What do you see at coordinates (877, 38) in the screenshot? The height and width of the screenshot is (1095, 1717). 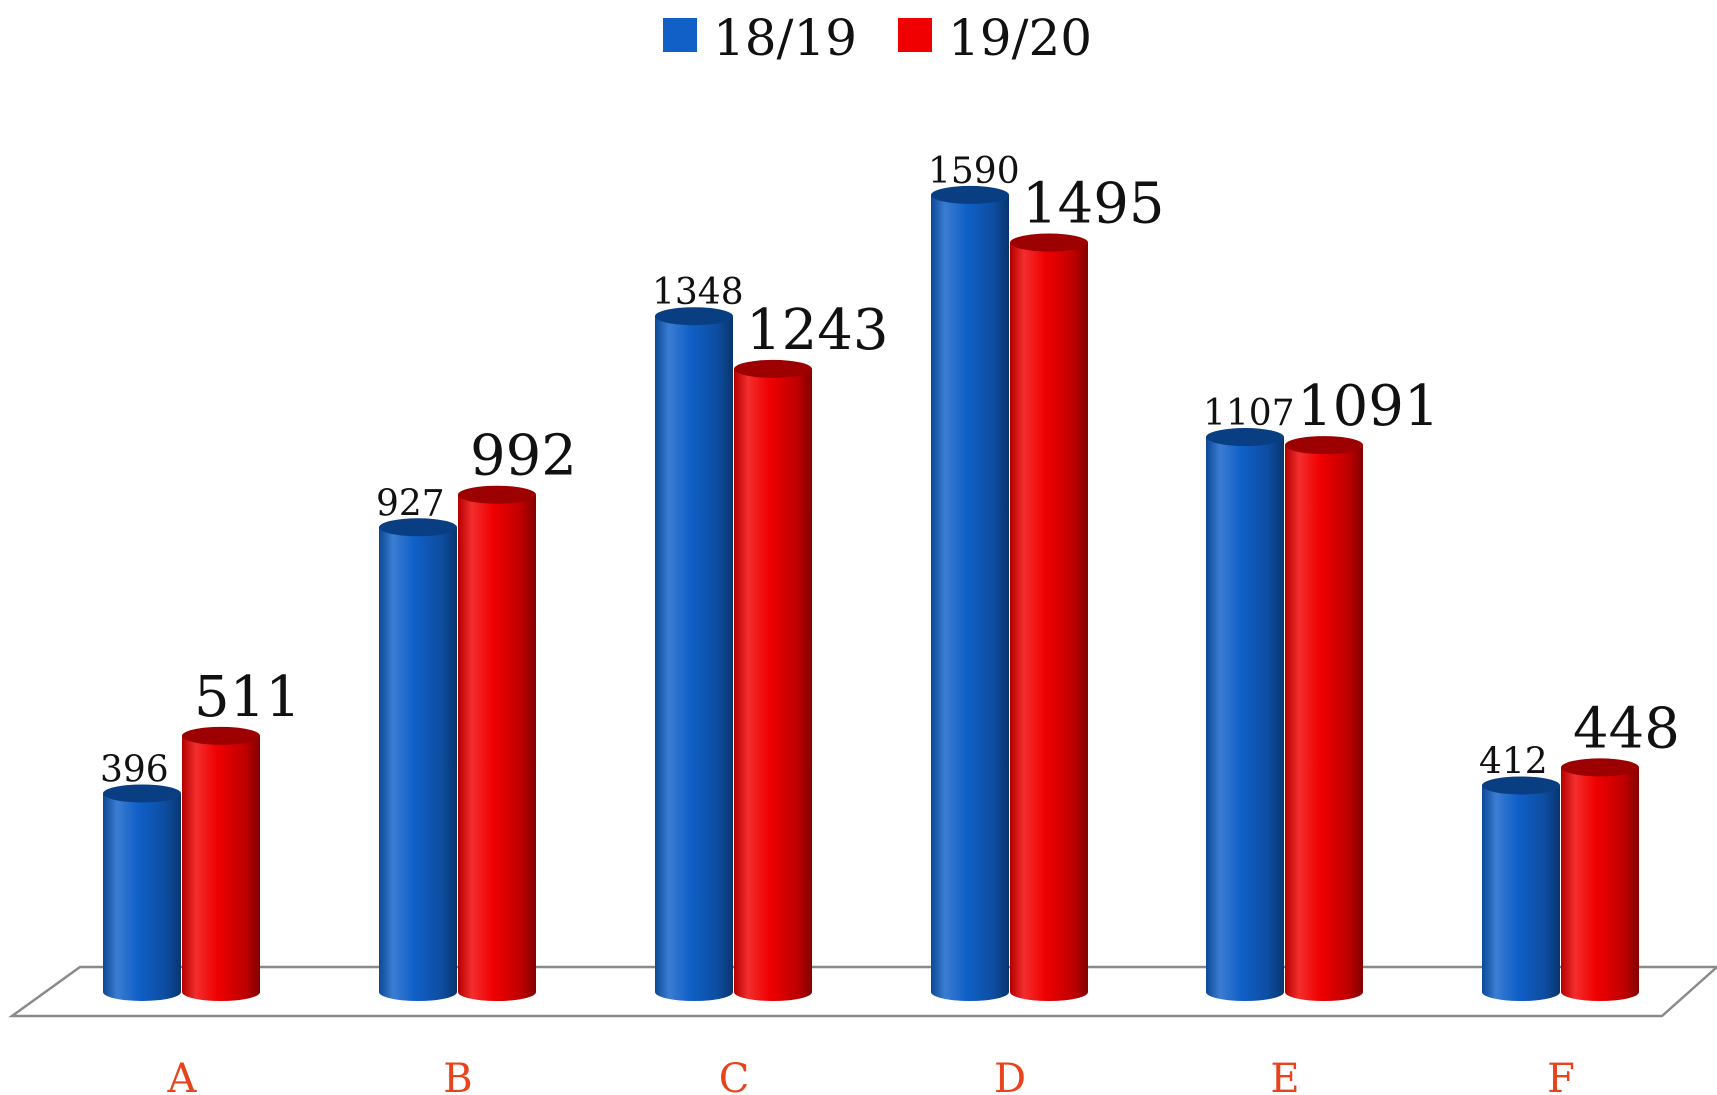 I see `legend: 18/19 19/20` at bounding box center [877, 38].